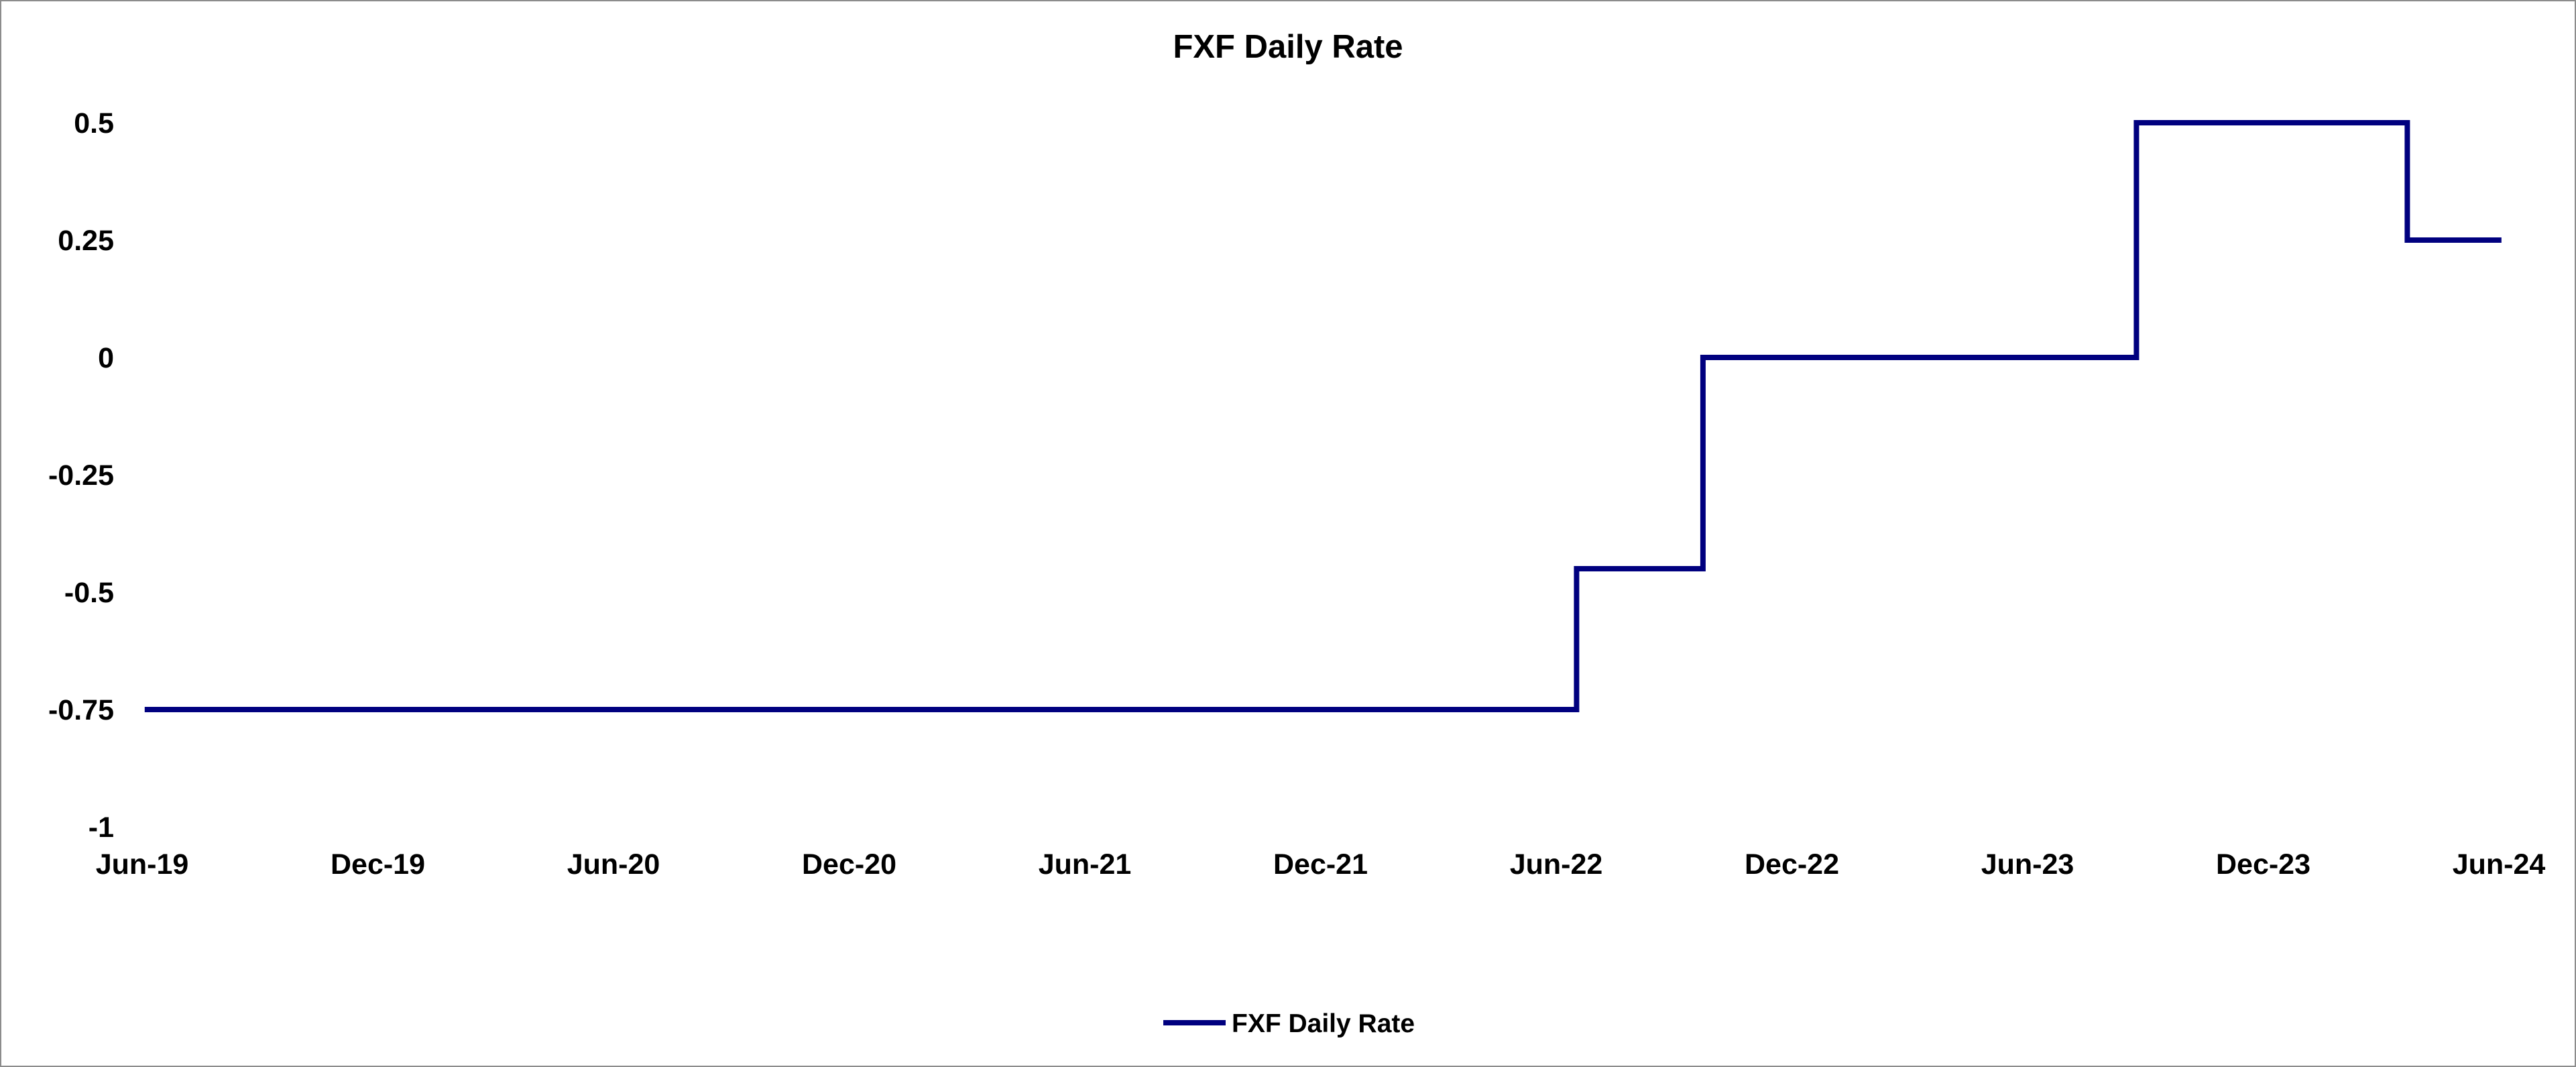 Image resolution: width=2576 pixels, height=1067 pixels. I want to click on y-tick-label: -0.5, so click(89, 593).